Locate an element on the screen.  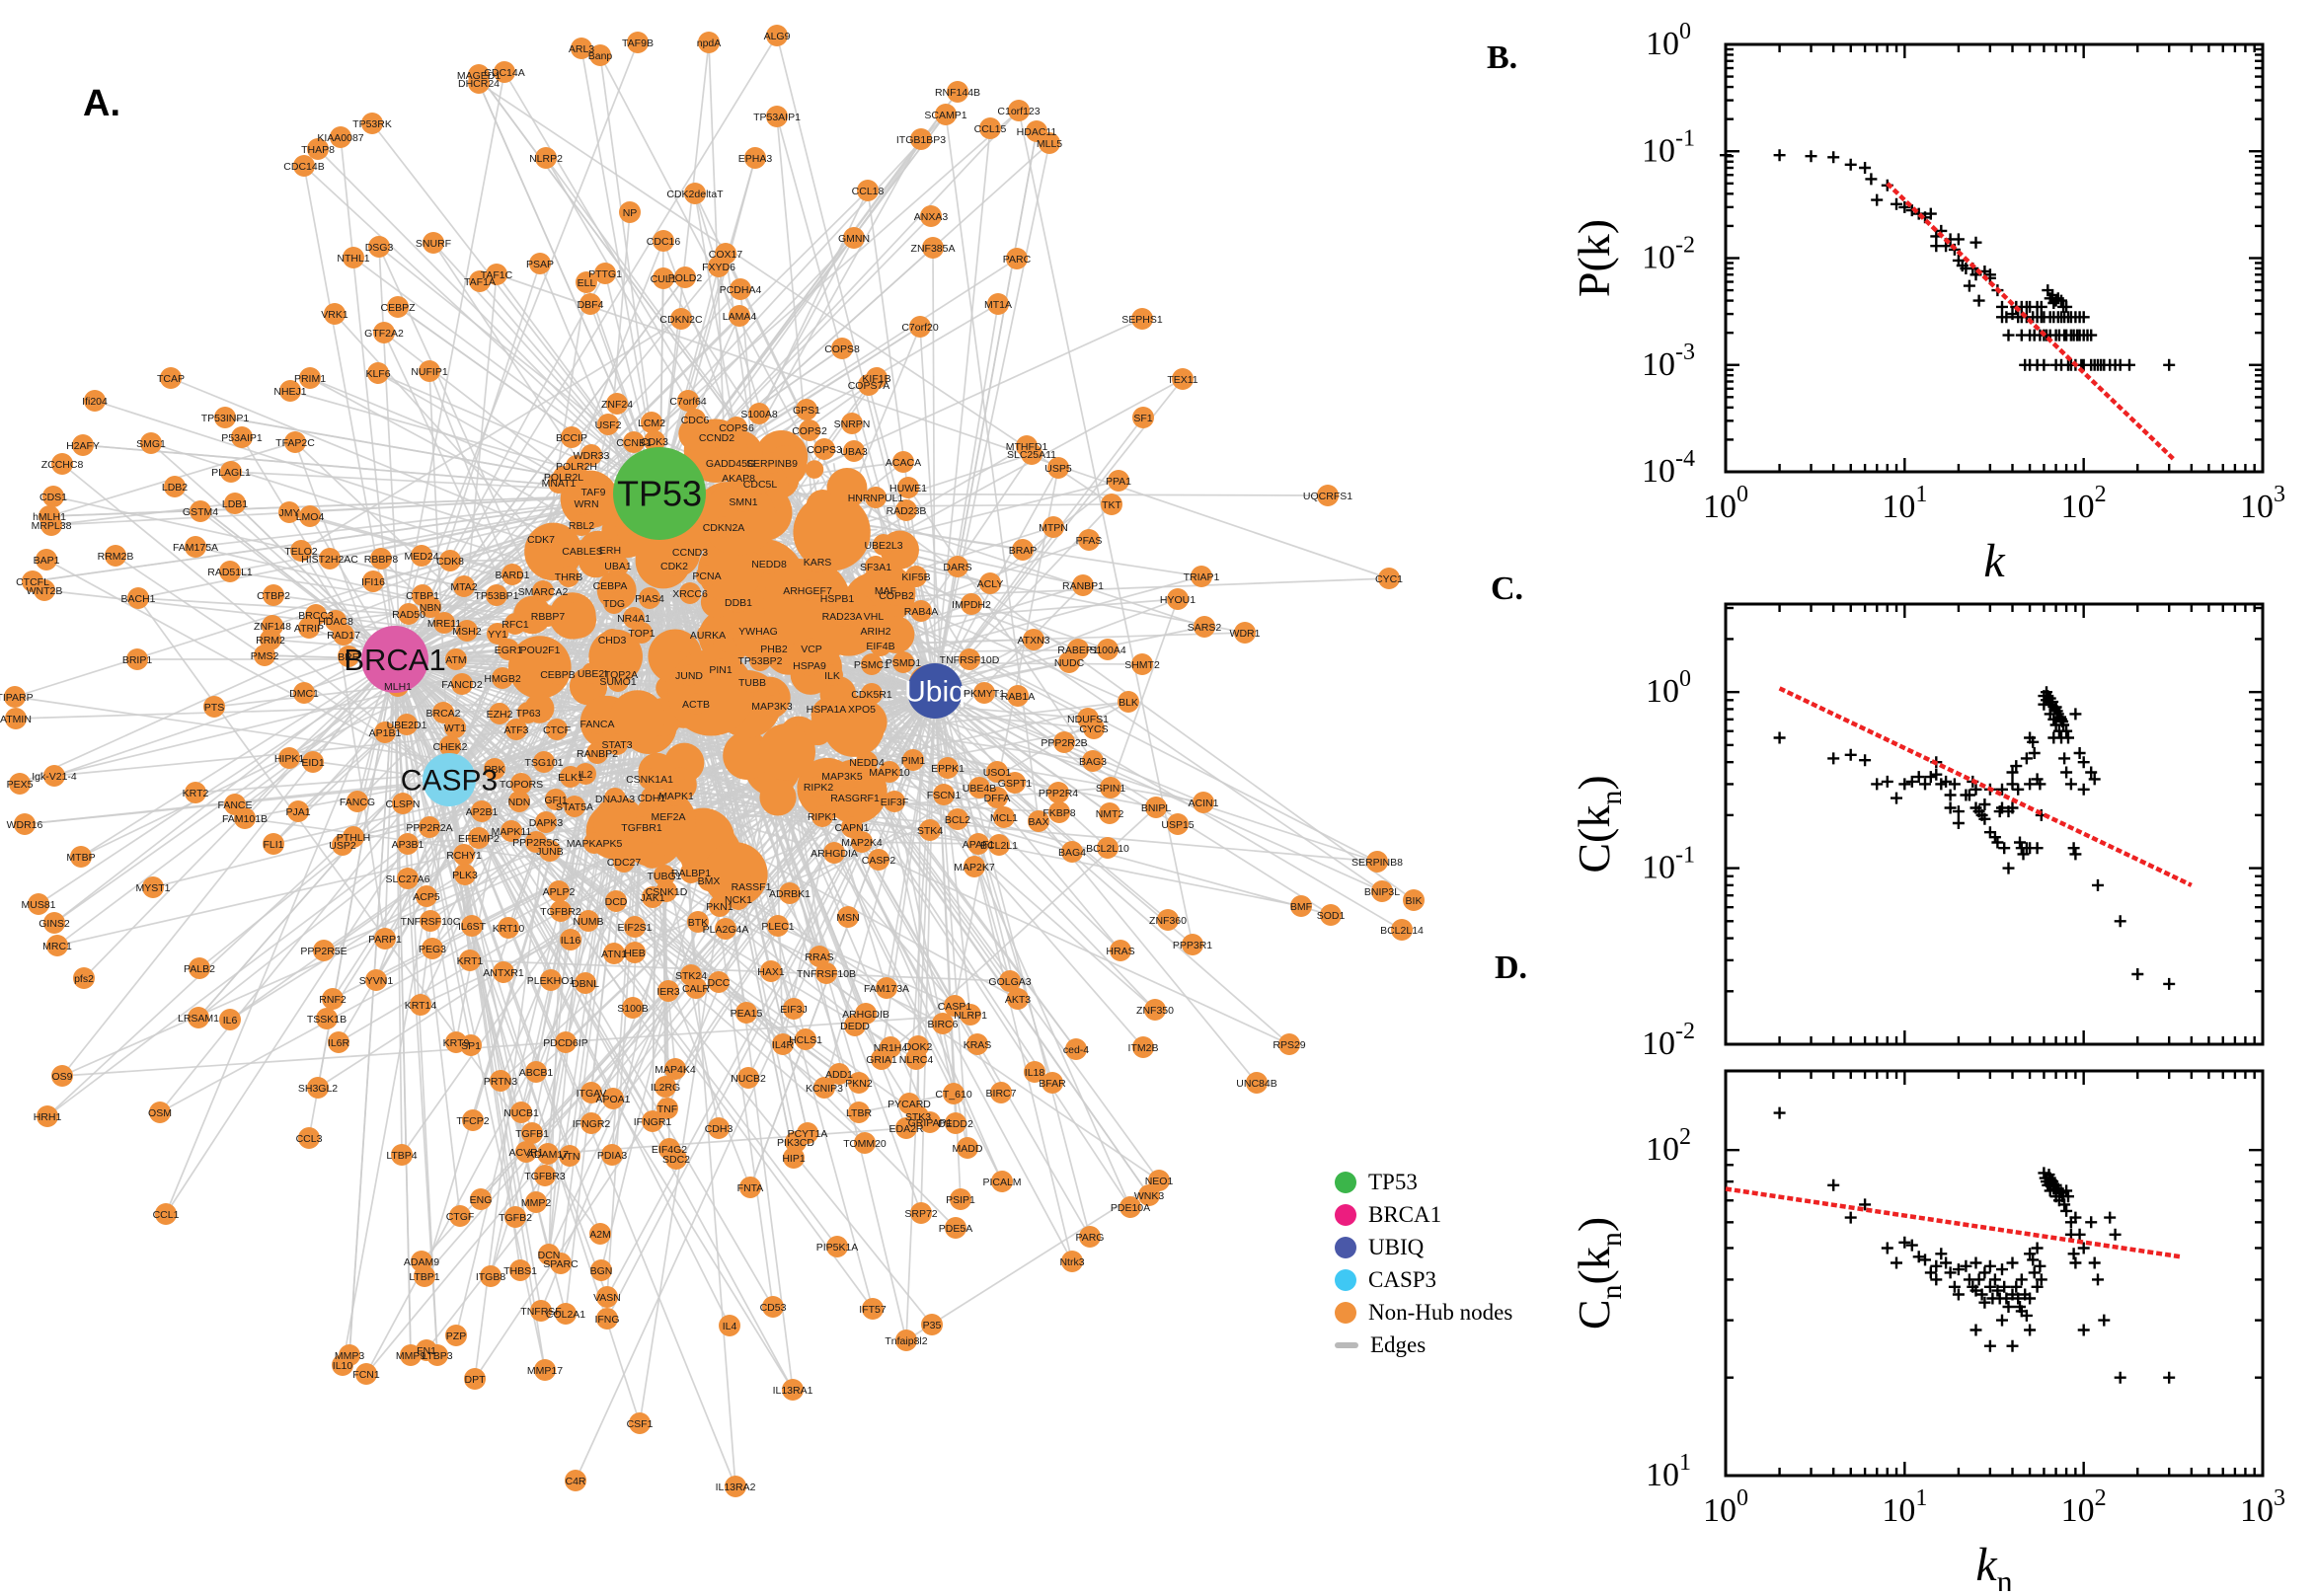
hub-circles is located at coordinates (662, 626).